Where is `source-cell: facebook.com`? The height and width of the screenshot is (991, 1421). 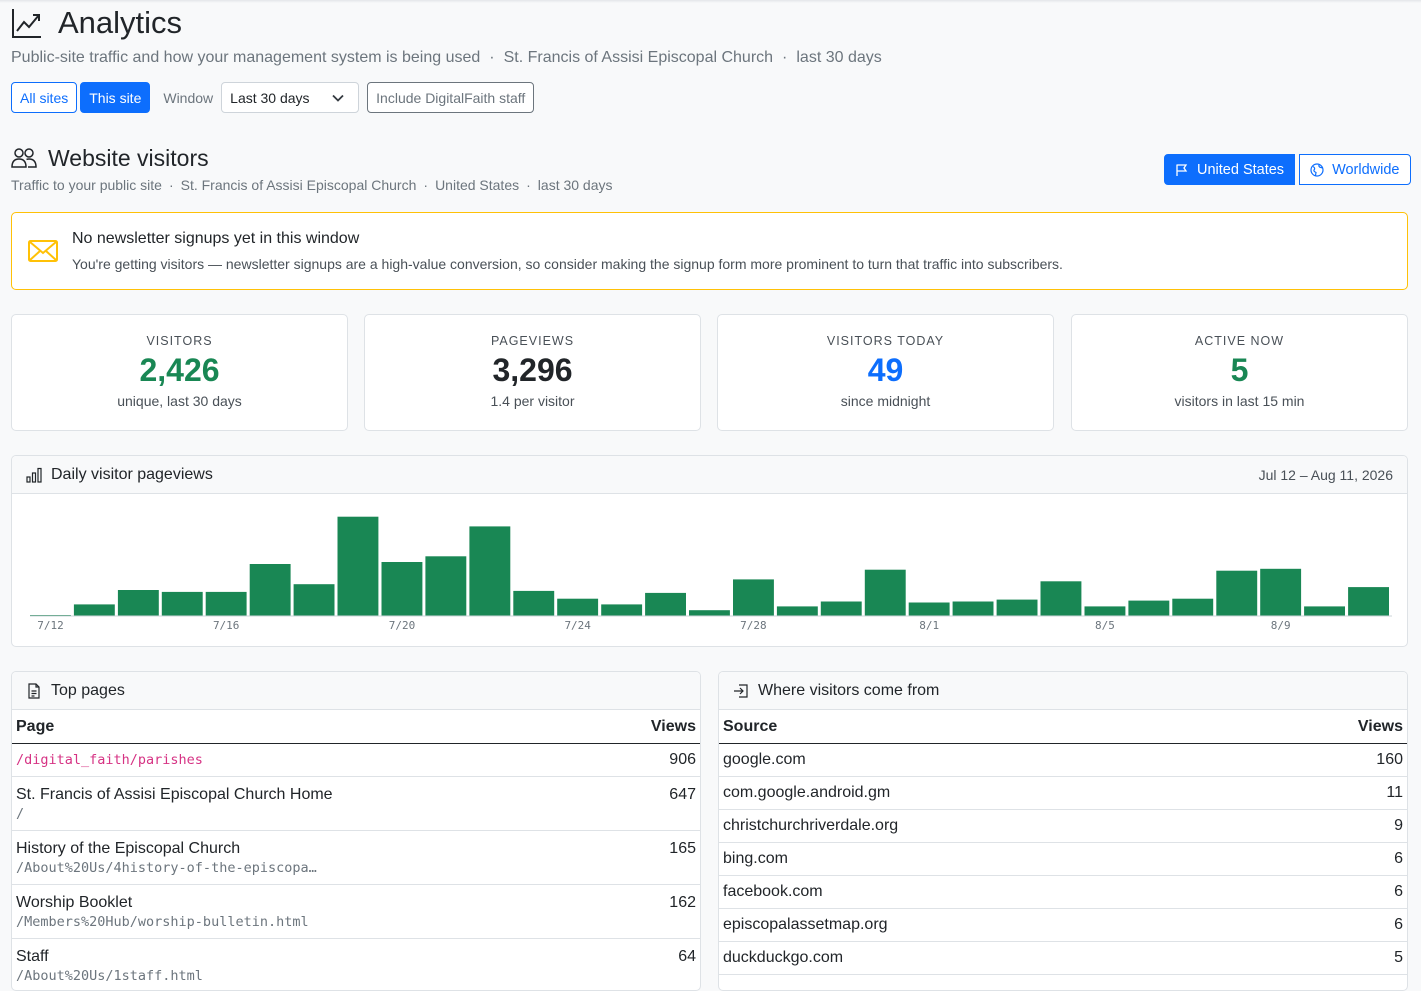 source-cell: facebook.com is located at coordinates (985, 892).